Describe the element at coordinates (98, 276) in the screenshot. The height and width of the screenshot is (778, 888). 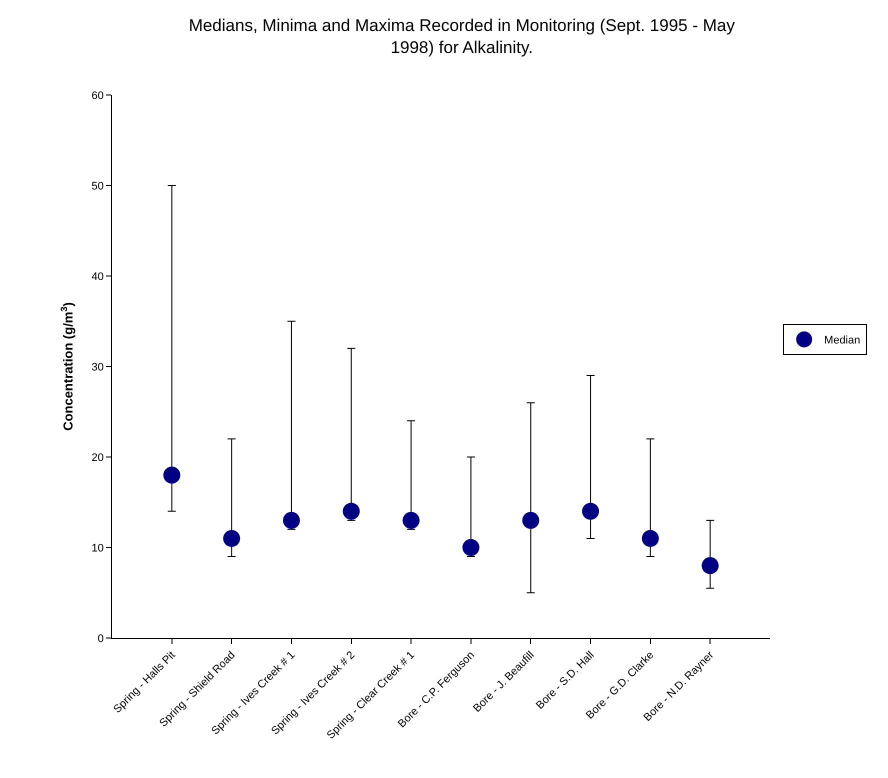
I see `y-tick-label: 40` at that location.